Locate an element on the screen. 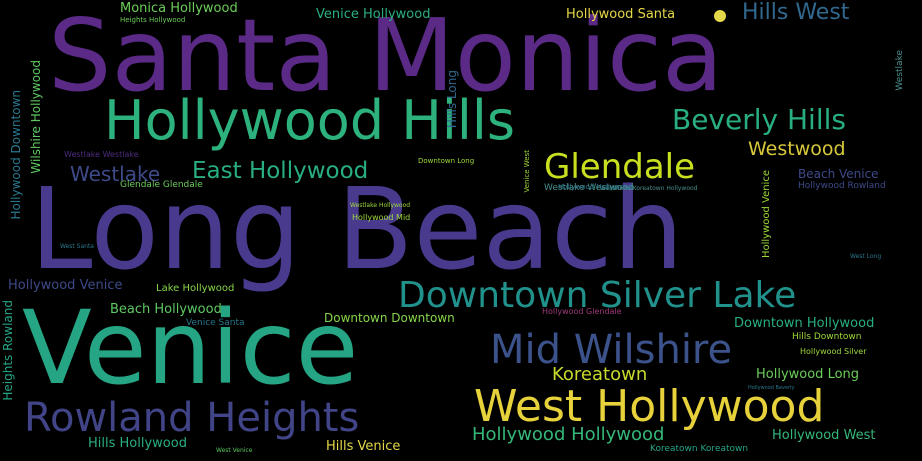 This screenshot has width=922, height=461. word-downtown-hollywood: Downtown Hollywood is located at coordinates (804, 323).